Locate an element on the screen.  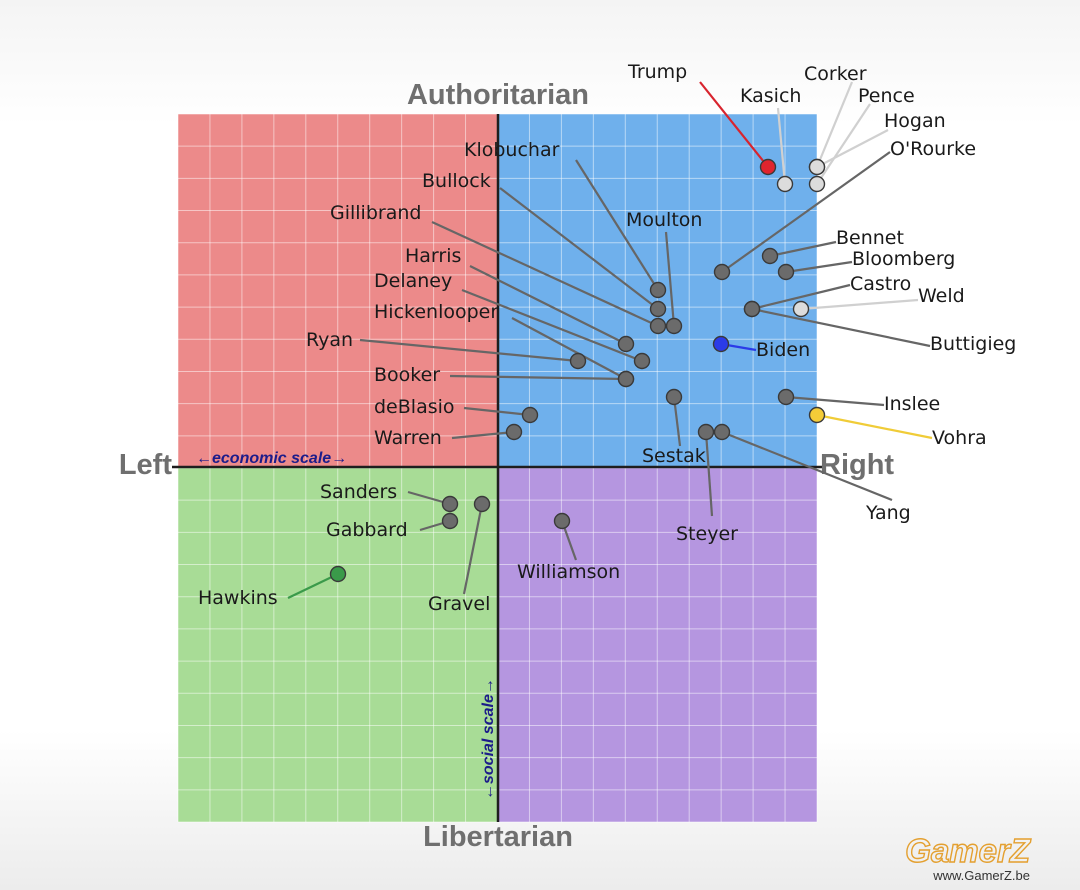
point-label-ryan: Ryan is located at coordinates (329, 340).